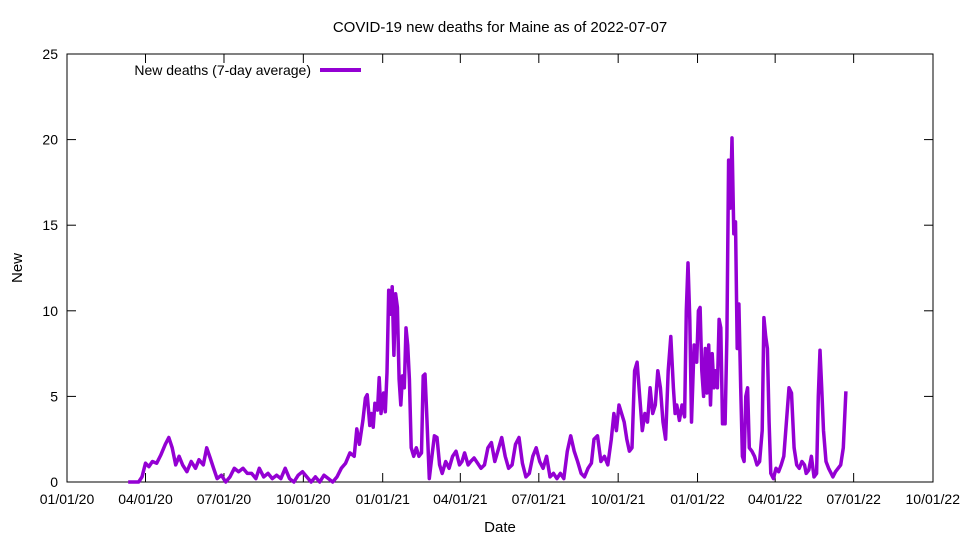 Image resolution: width=960 pixels, height=540 pixels. I want to click on legend: New deaths (7-day average), so click(247, 70).